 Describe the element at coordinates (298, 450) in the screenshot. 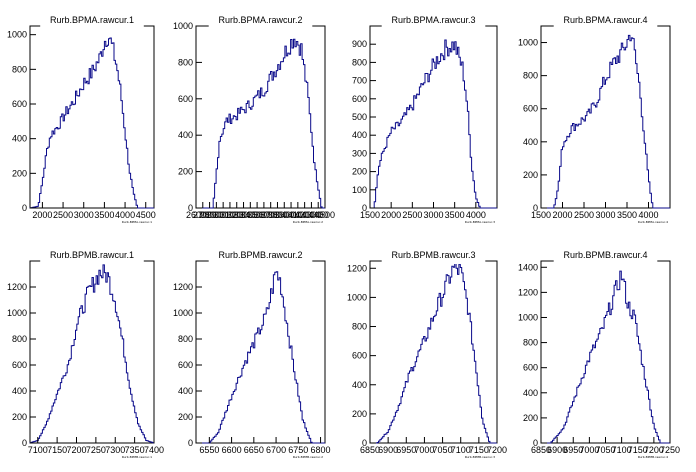

I see `x-tick-label: 6750` at that location.